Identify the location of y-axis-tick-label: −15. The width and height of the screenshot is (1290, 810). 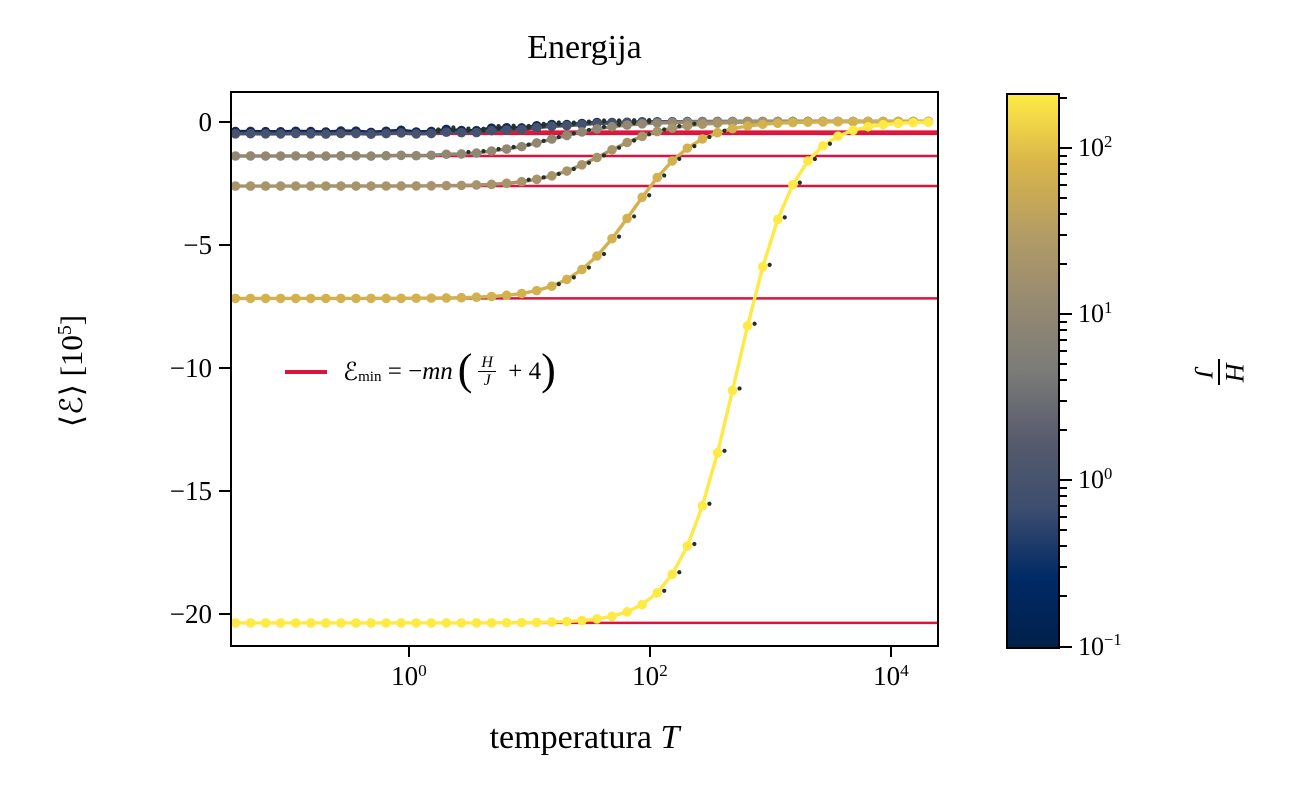
(190, 491).